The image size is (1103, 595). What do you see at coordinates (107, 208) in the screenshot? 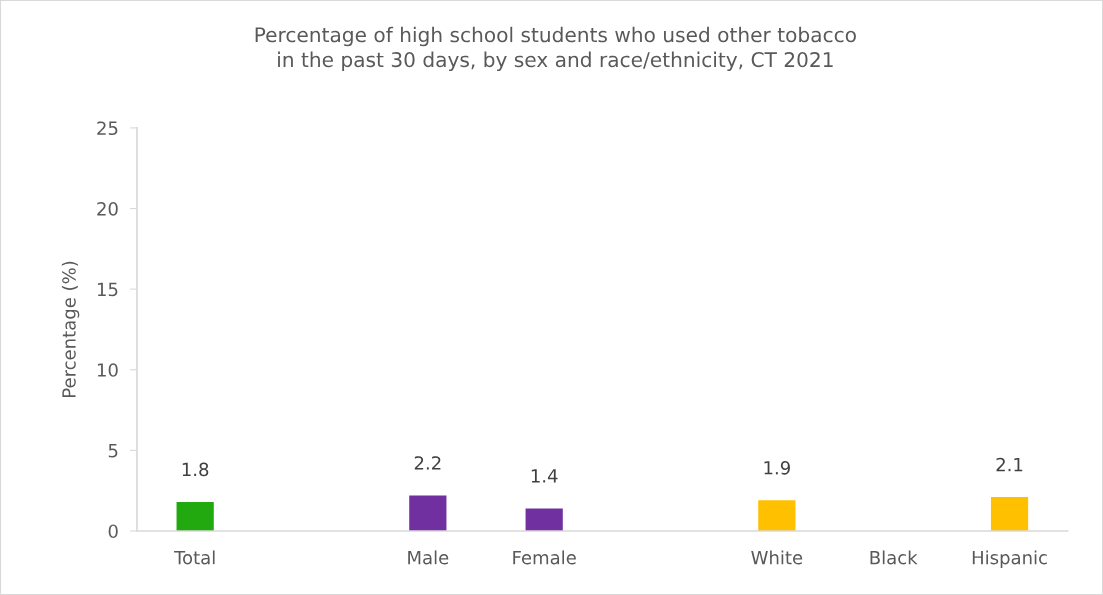
I see `y-tick-label: 20` at bounding box center [107, 208].